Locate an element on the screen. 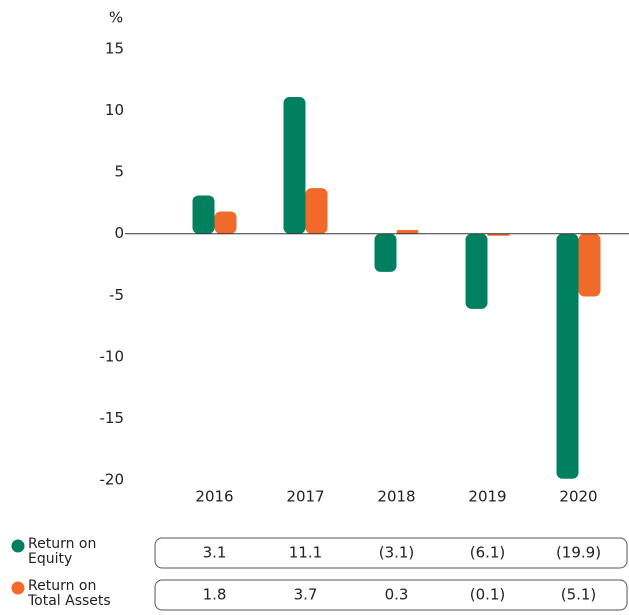 This screenshot has height=615, width=629. table-value: 3.1 is located at coordinates (215, 553).